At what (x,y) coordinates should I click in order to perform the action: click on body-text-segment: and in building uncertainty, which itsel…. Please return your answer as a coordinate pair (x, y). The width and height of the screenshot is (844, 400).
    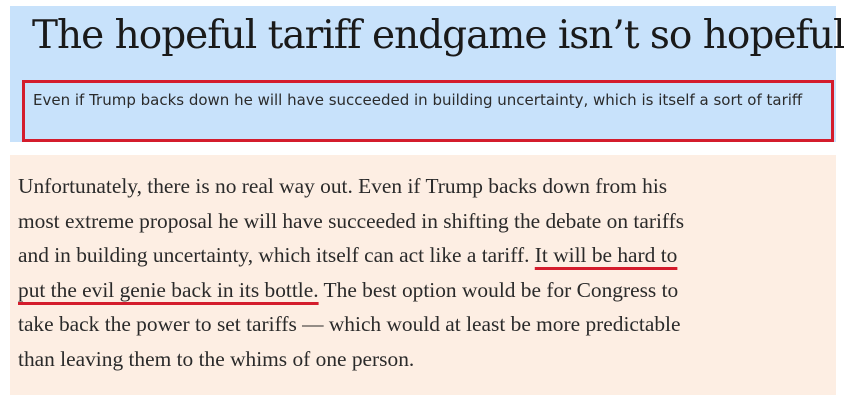
    Looking at the image, I should click on (276, 255).